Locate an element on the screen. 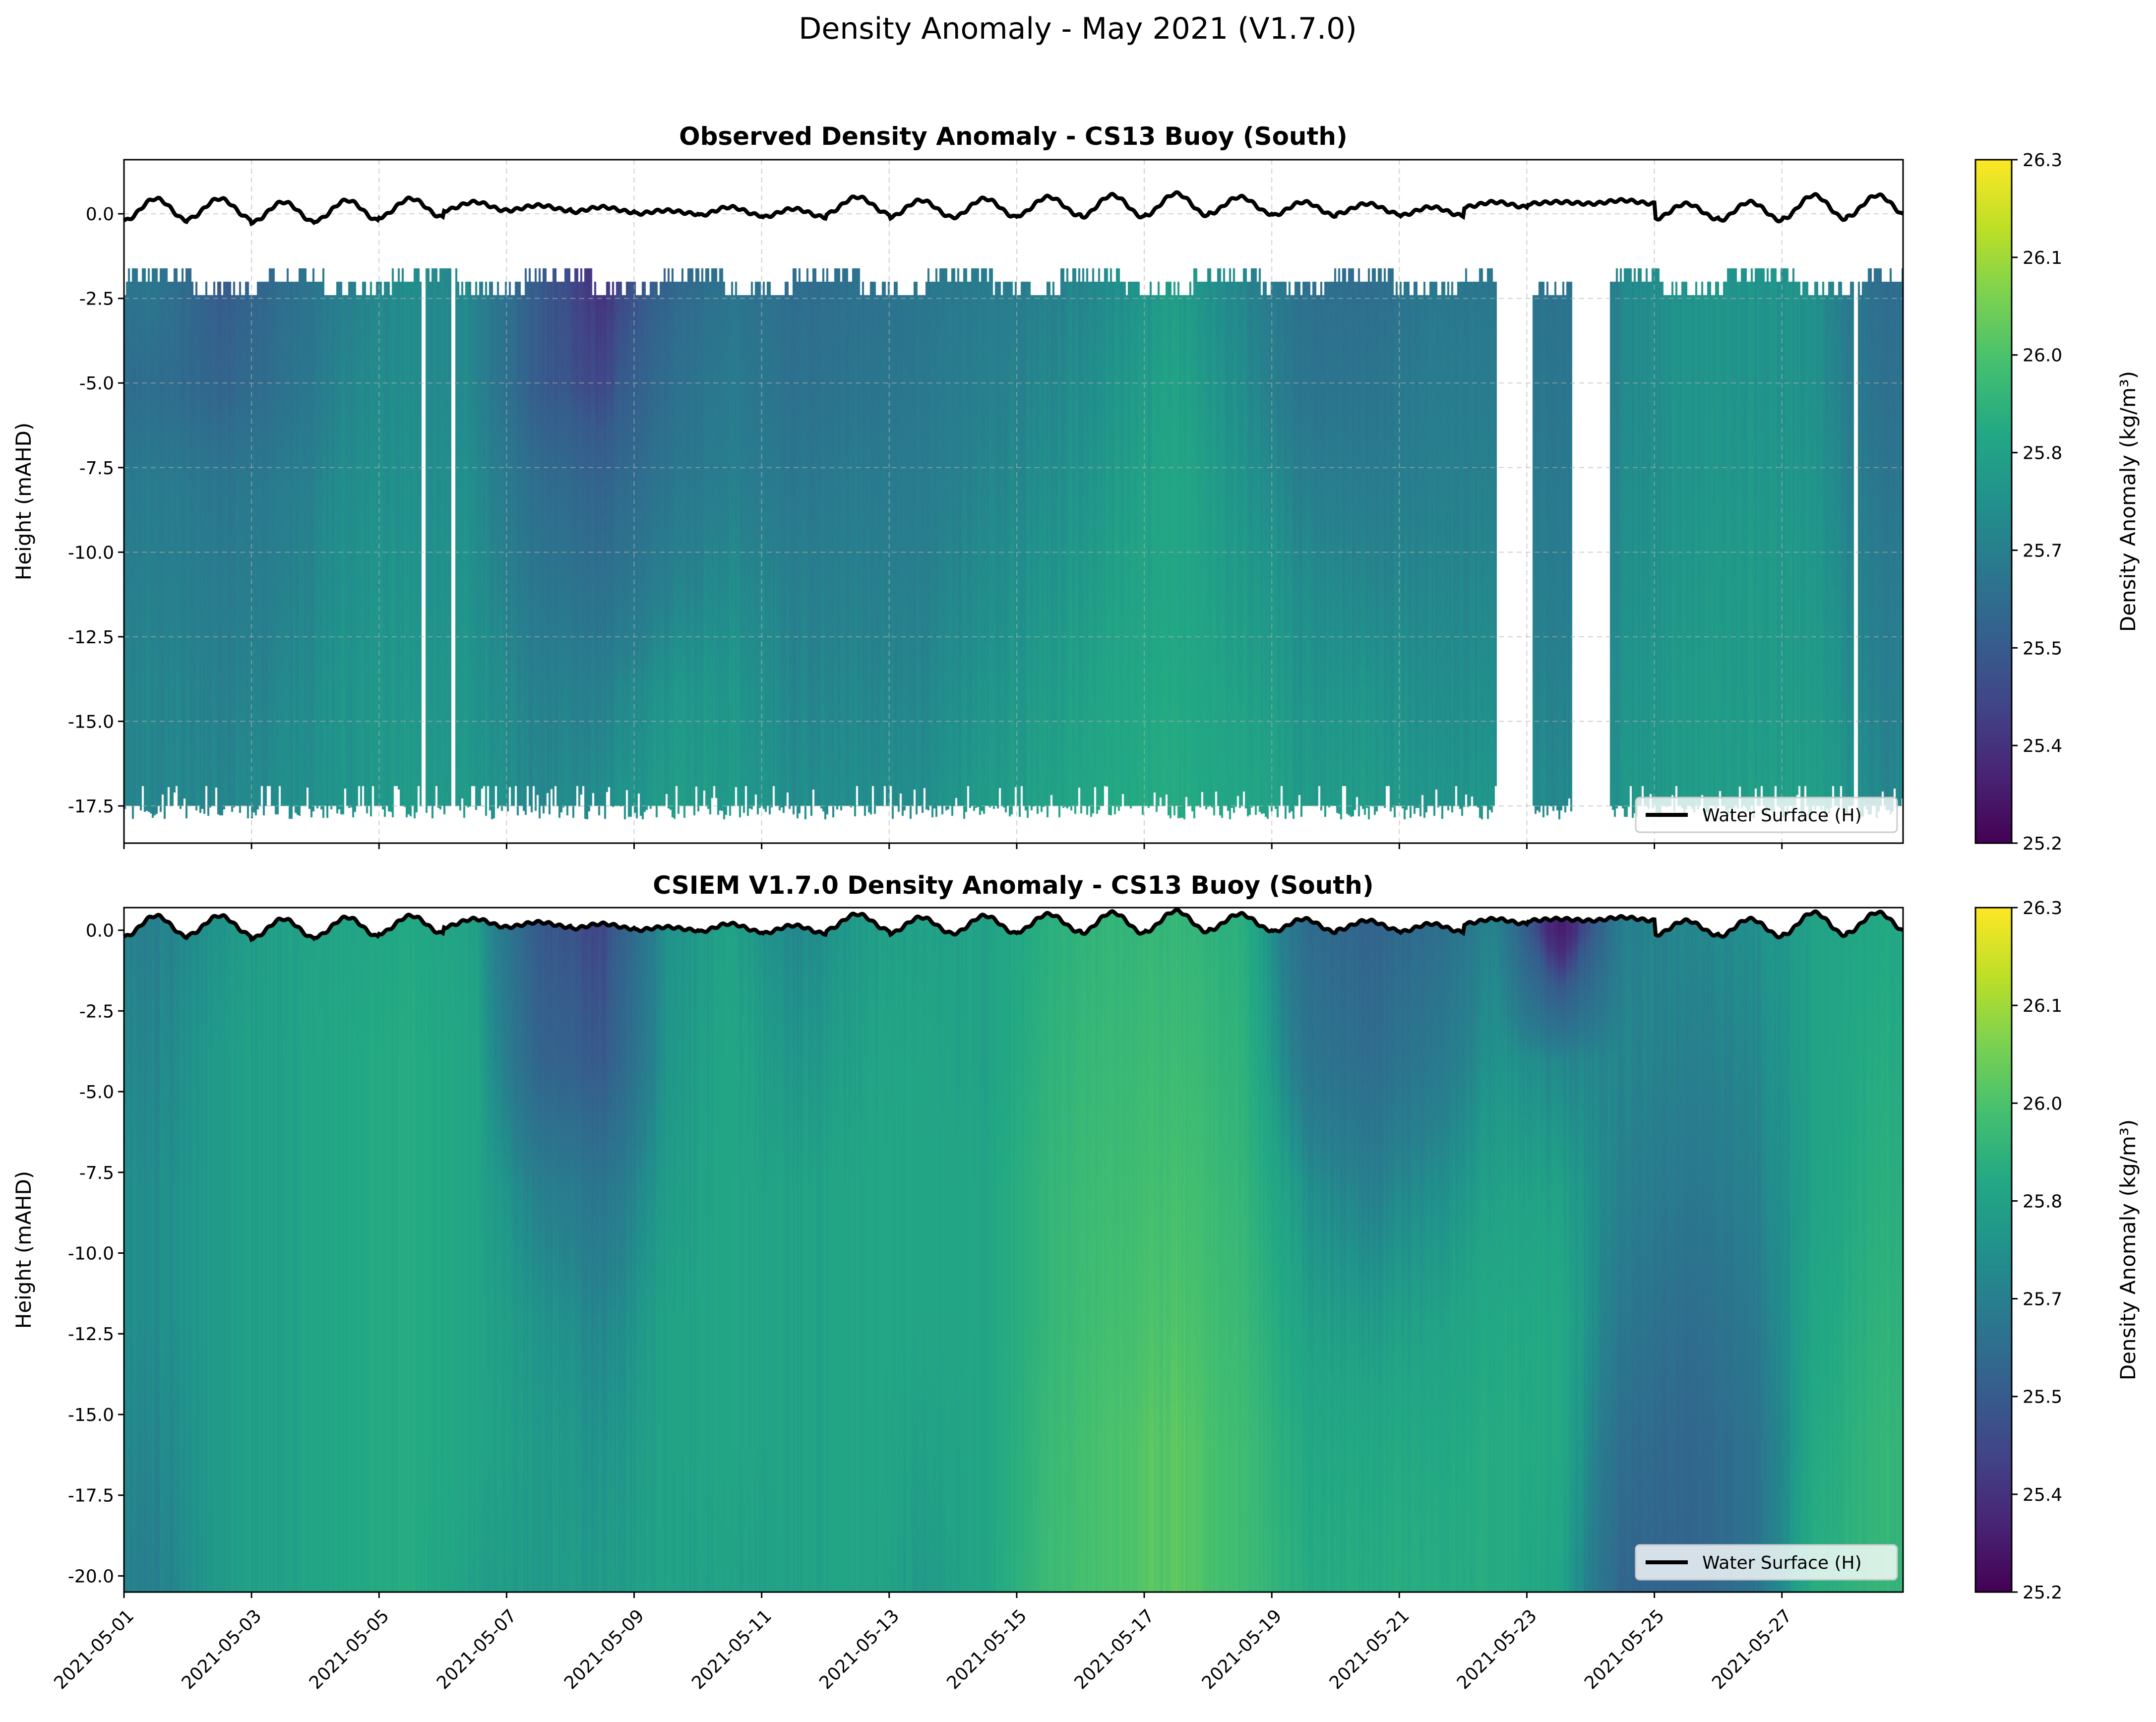  x-tick-label: 2021-05-15 is located at coordinates (987, 1649).